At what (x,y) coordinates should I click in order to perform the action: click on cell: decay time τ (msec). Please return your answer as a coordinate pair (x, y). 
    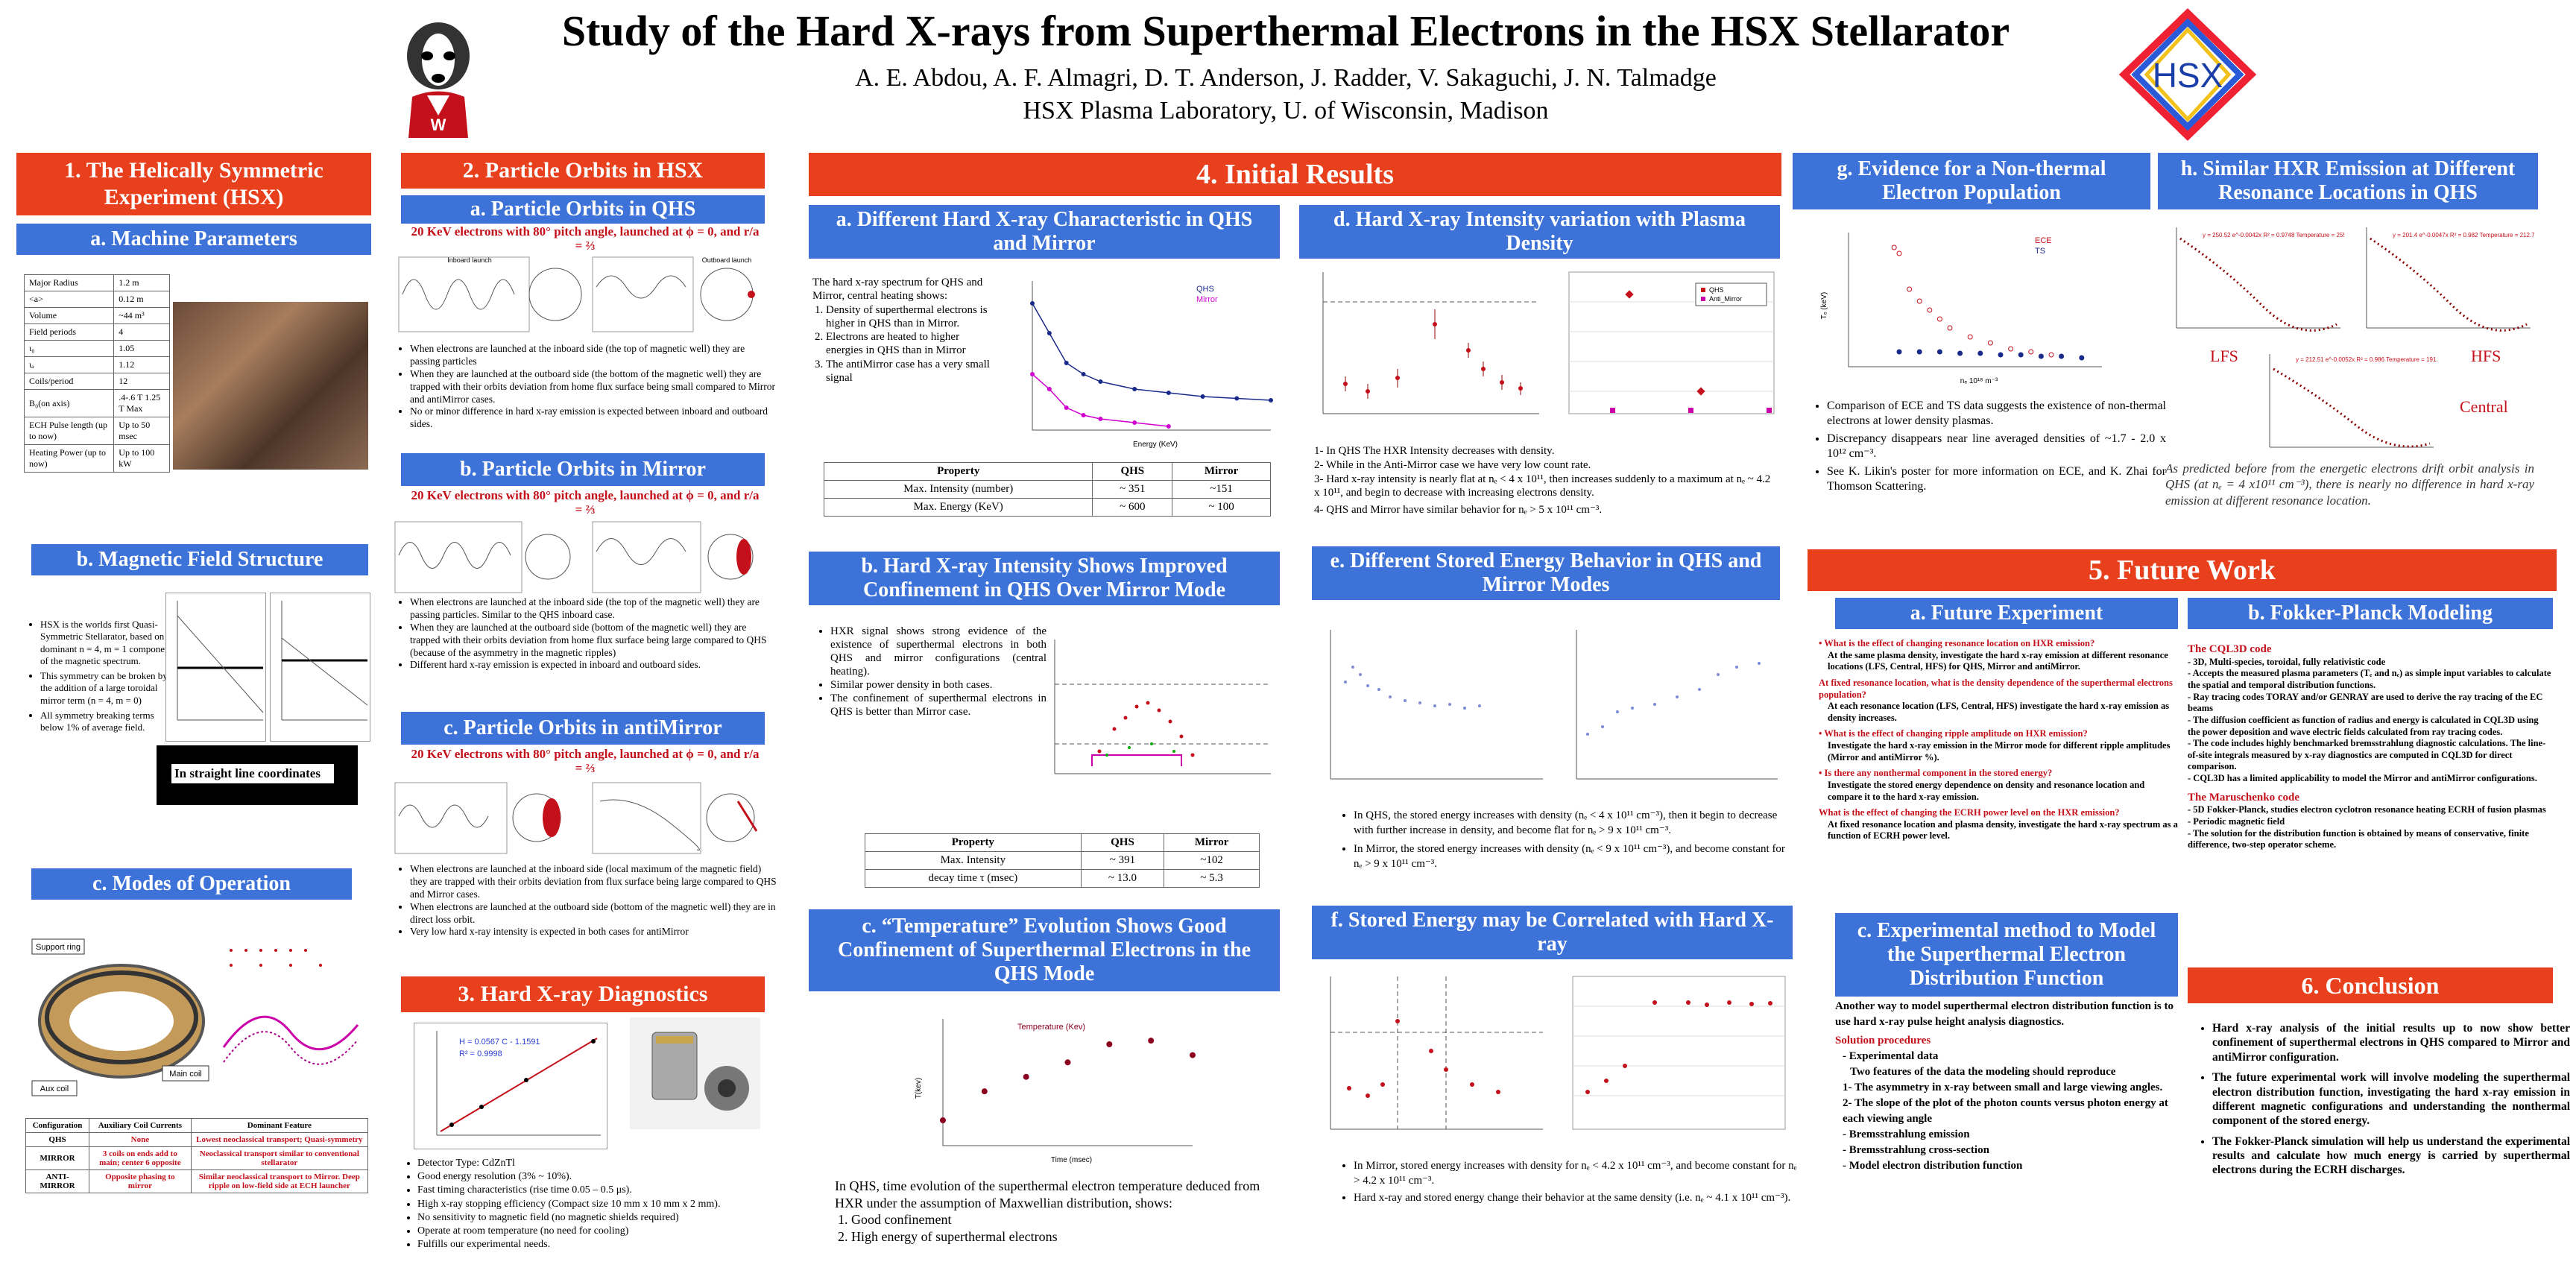
    Looking at the image, I should click on (973, 878).